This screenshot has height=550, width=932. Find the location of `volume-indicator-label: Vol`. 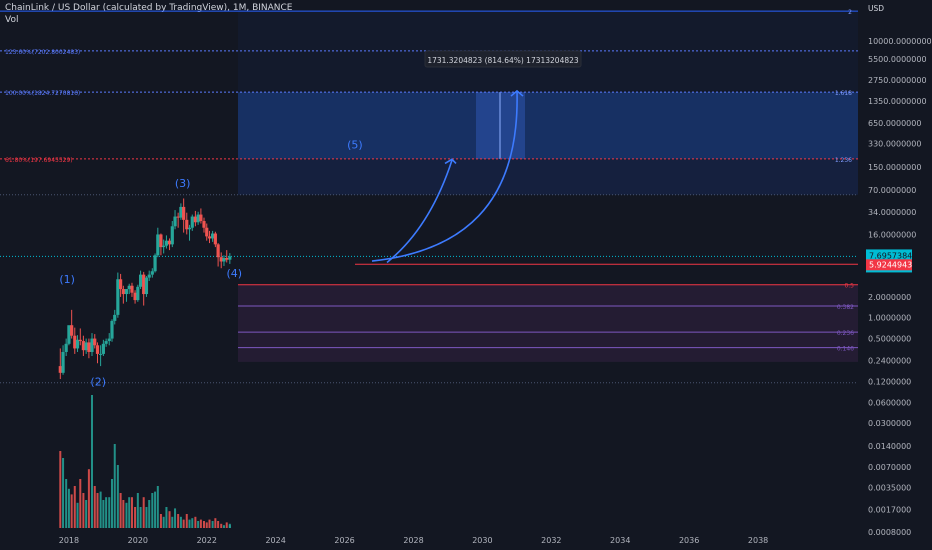

volume-indicator-label: Vol is located at coordinates (12, 20).